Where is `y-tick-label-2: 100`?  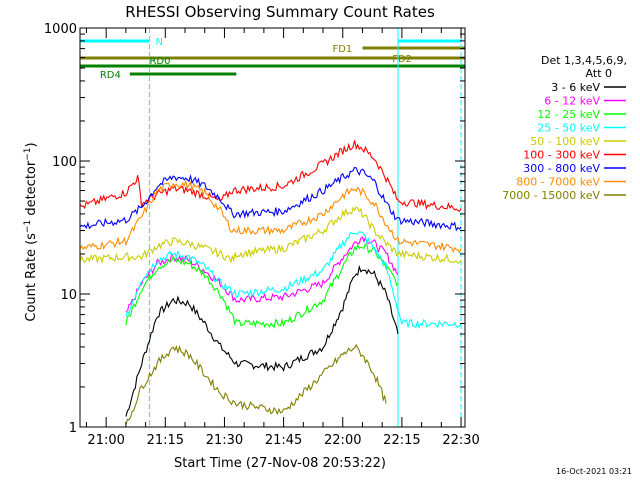 y-tick-label-2: 100 is located at coordinates (64, 162).